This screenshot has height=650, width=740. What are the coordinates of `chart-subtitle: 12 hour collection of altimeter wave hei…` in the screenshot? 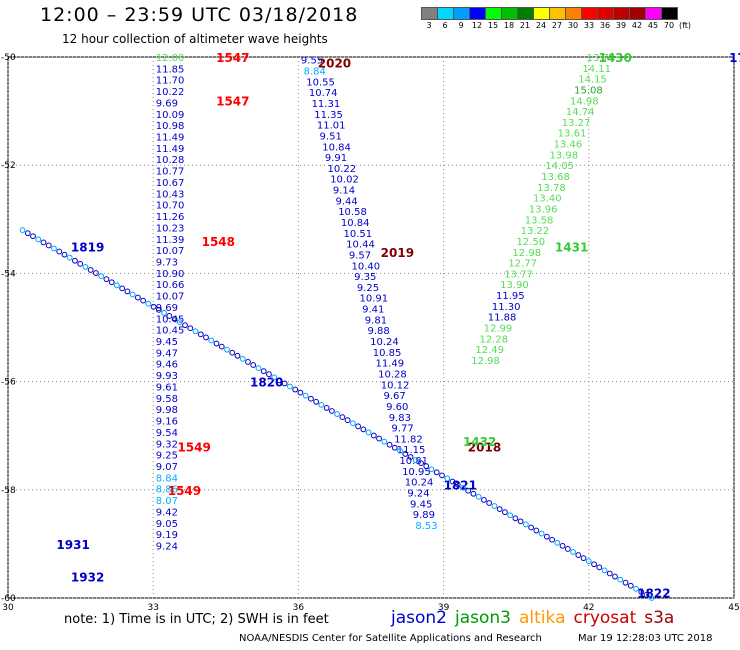 It's located at (195, 39).